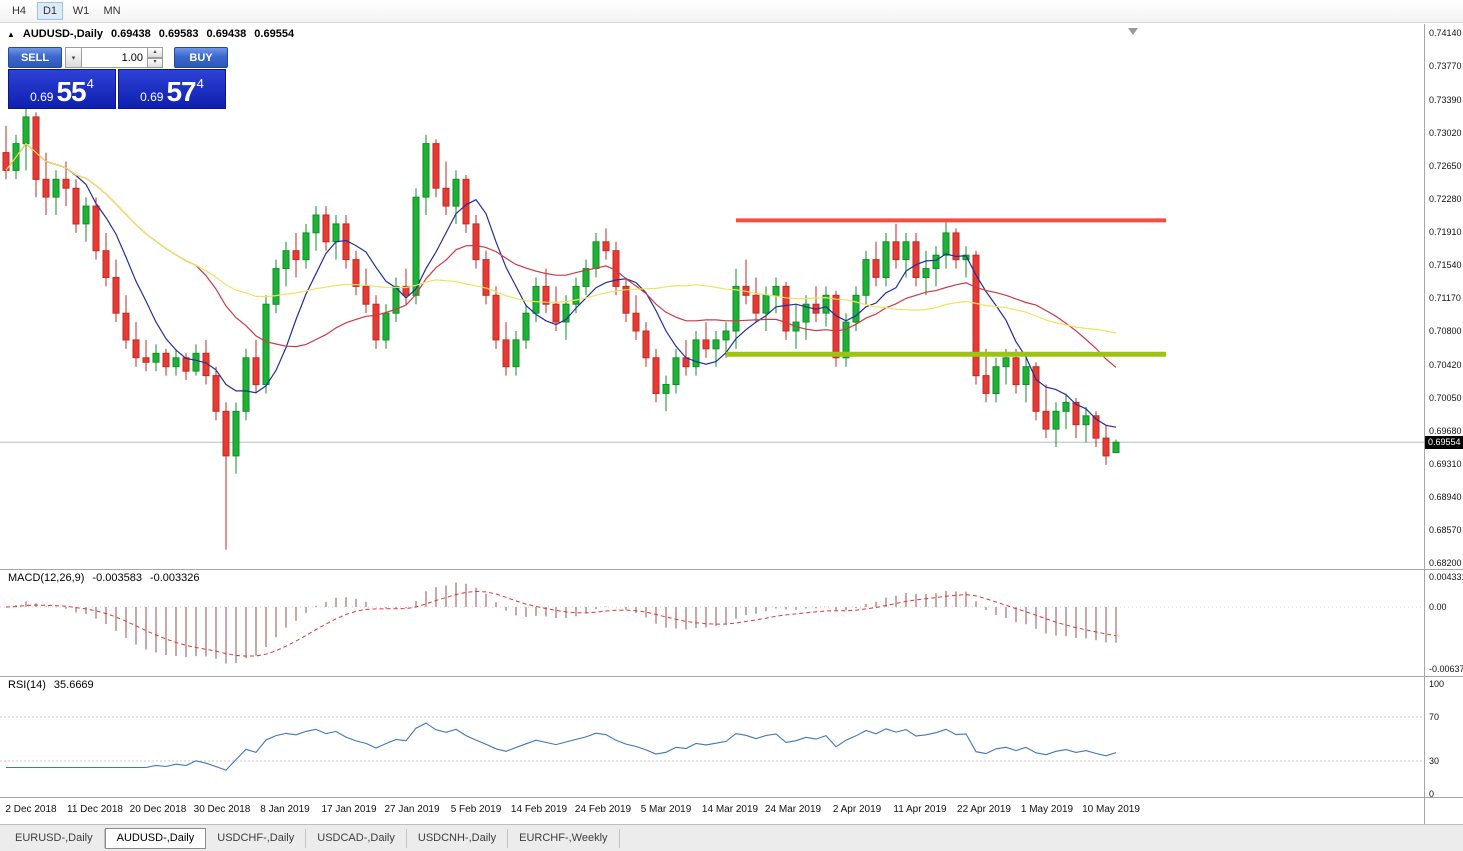  I want to click on date-axis-label: 1 May 2019, so click(1047, 809).